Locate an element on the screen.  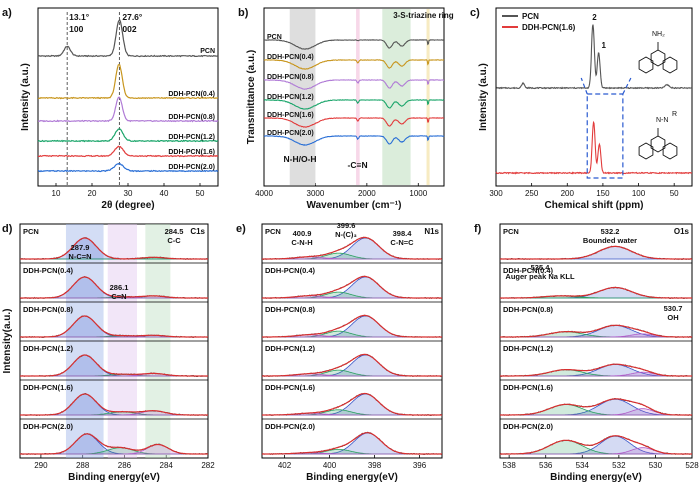
component-assignment: Auger peak Na KLL is located at coordinates (540, 276).